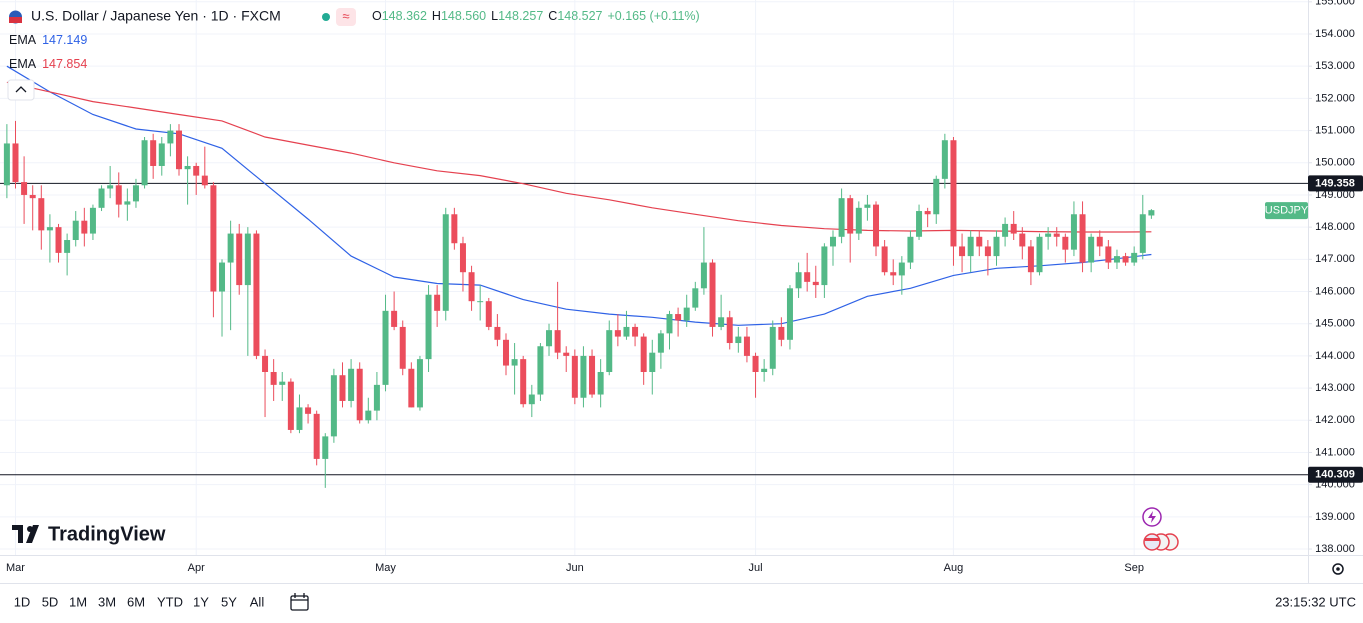 The height and width of the screenshot is (623, 1363). I want to click on range-button: 1D, so click(22, 601).